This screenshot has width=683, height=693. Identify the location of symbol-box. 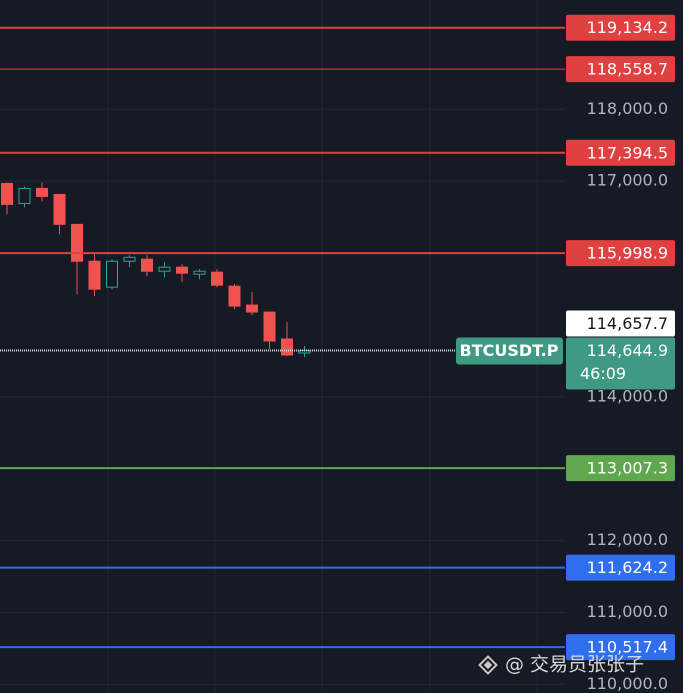
(509, 351).